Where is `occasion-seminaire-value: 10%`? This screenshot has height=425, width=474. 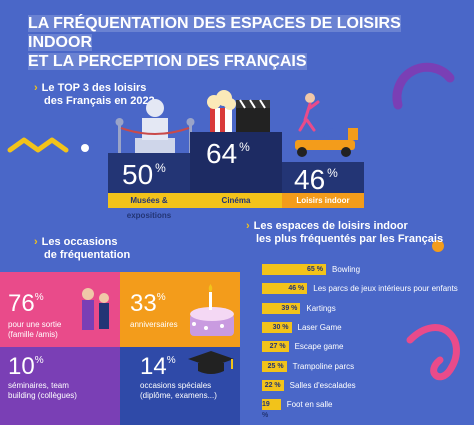 occasion-seminaire-value: 10% is located at coordinates (26, 366).